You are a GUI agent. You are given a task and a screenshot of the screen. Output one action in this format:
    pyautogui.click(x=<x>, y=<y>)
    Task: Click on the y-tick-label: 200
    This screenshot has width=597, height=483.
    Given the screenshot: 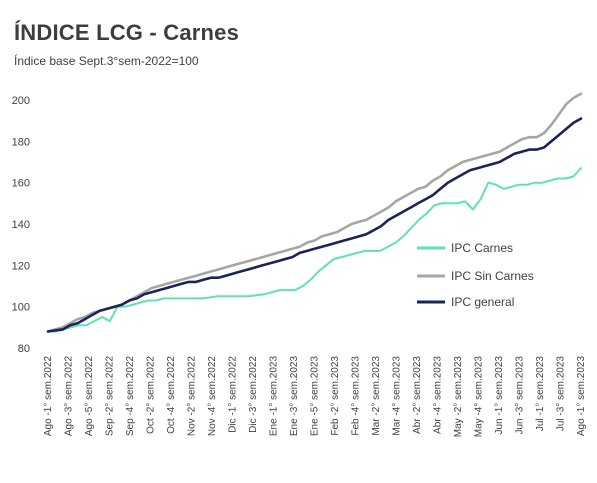 What is the action you would take?
    pyautogui.click(x=21, y=101)
    